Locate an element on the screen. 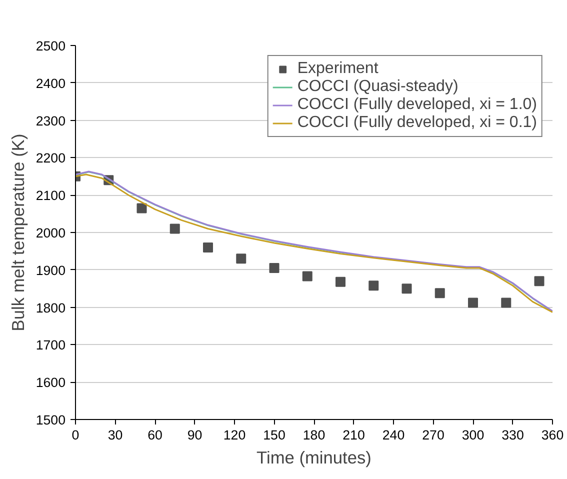 The width and height of the screenshot is (567, 479). legend-label: COCCI (Quasi-steady) is located at coordinates (377, 87).